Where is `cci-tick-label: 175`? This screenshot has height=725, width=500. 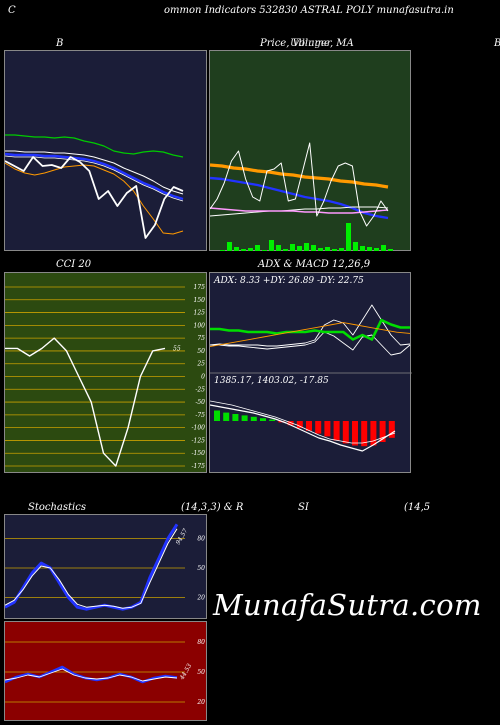 cci-tick-label: 175 is located at coordinates (200, 287).